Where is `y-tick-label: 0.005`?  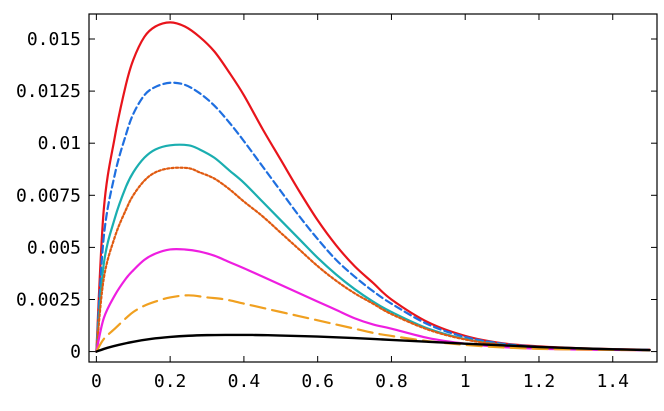 y-tick-label: 0.005 is located at coordinates (54, 247).